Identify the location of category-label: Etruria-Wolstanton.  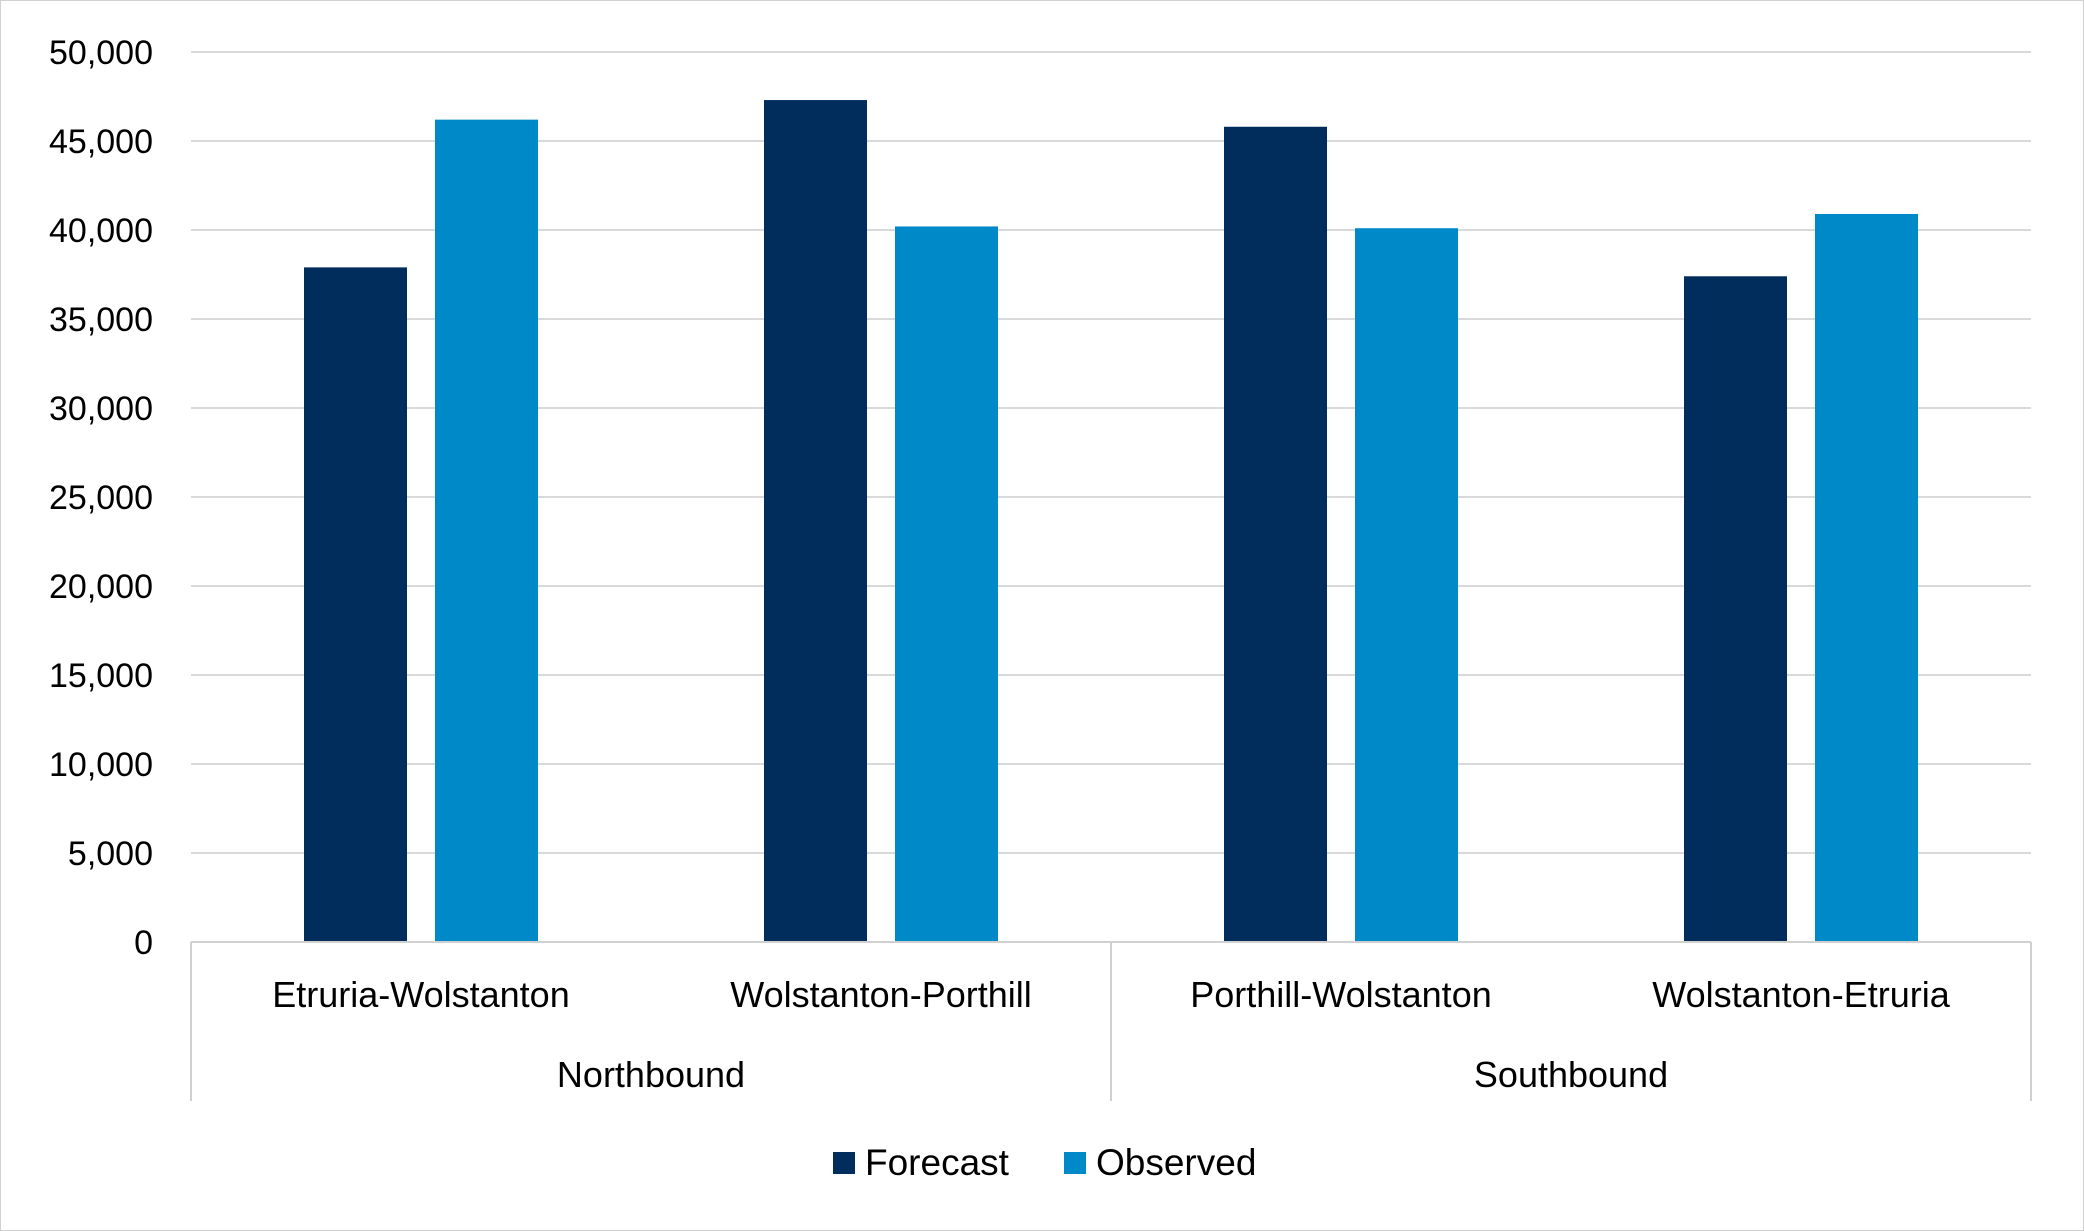
(420, 994).